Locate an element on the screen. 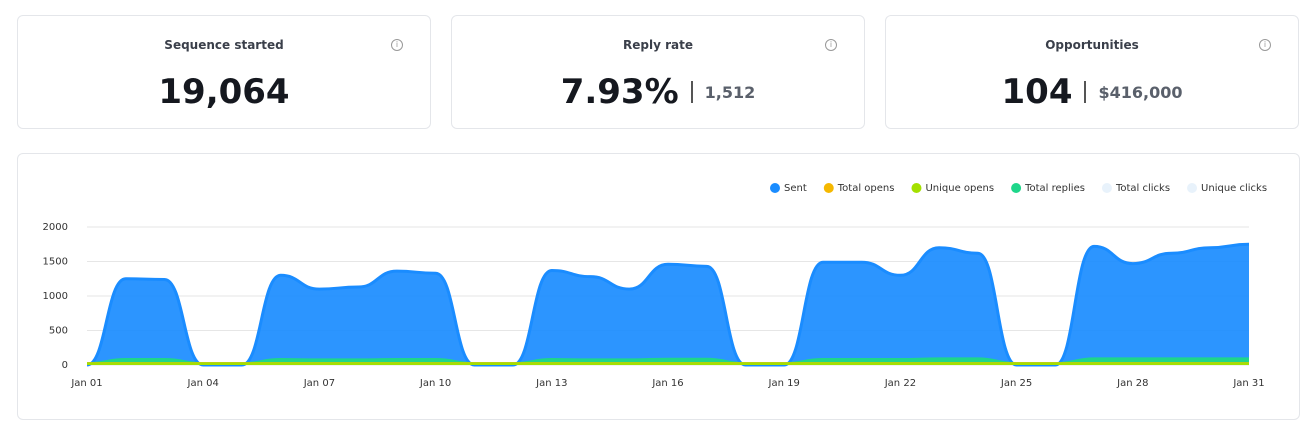 The width and height of the screenshot is (1315, 433). card: Sequence started i 19,064 is located at coordinates (224, 72).